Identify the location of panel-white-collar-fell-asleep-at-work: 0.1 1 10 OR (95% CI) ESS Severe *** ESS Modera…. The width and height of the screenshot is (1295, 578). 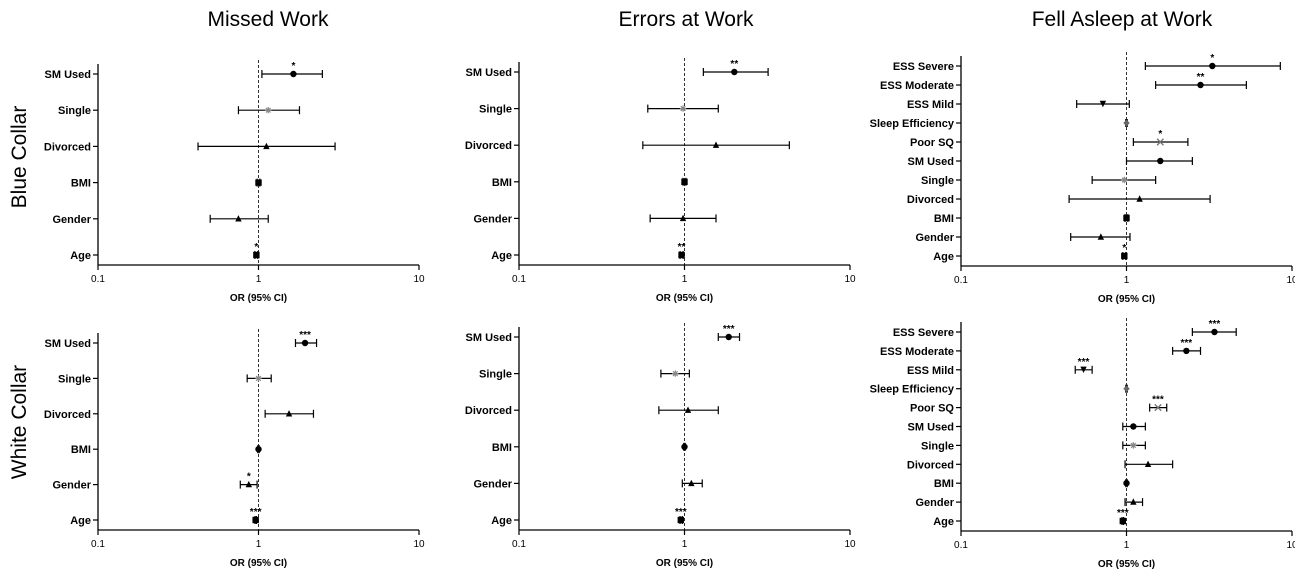
(1082, 444).